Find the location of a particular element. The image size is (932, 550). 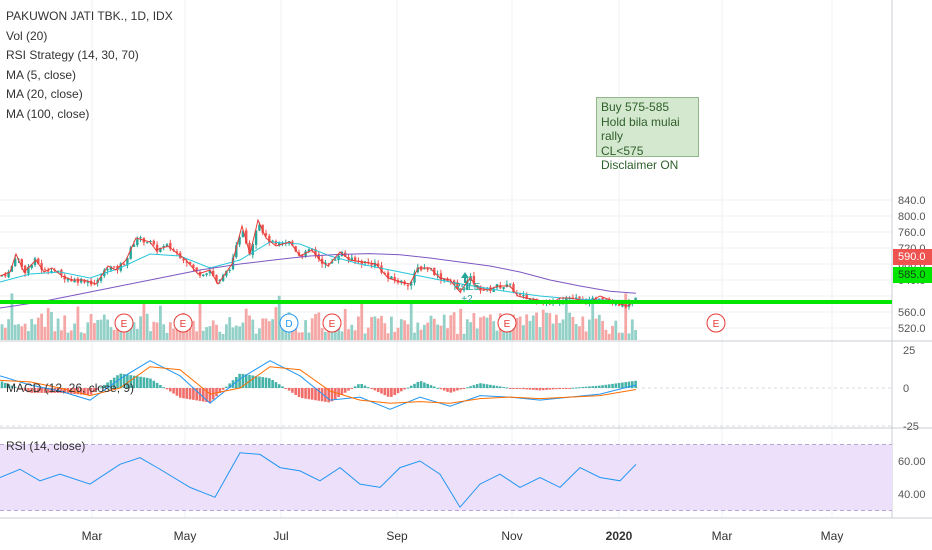

moving-averages is located at coordinates (318, 263).